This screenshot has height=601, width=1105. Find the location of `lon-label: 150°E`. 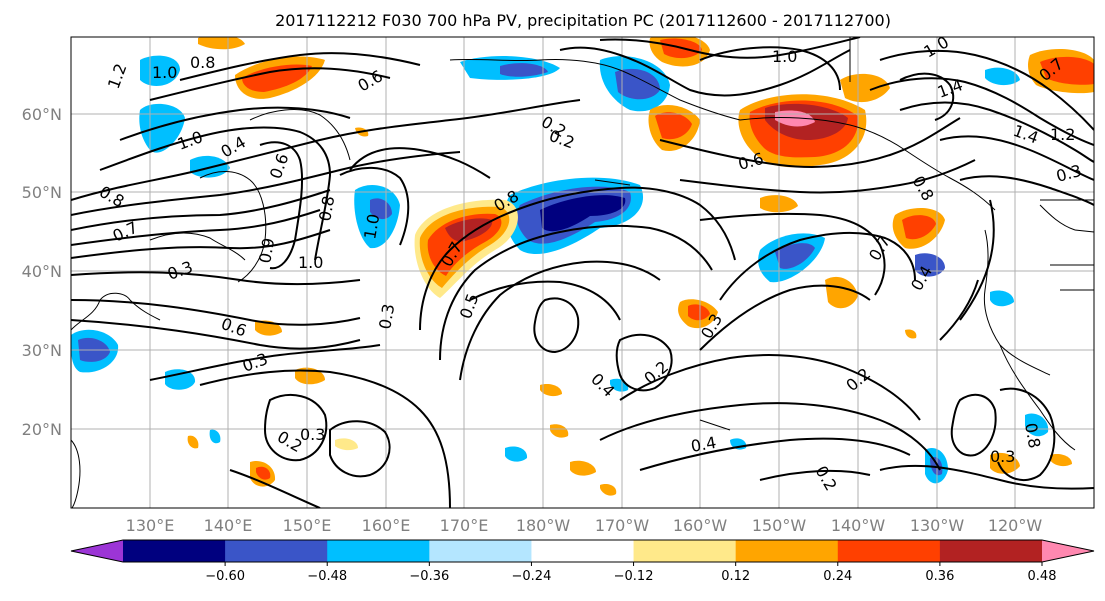

lon-label: 150°E is located at coordinates (307, 525).